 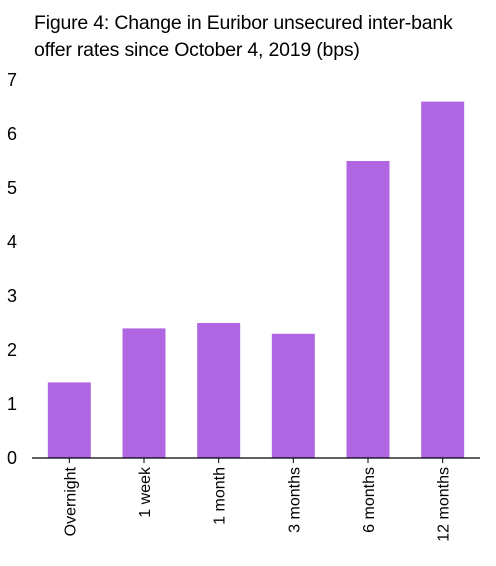 What do you see at coordinates (368, 309) in the screenshot?
I see `bar-6-months` at bounding box center [368, 309].